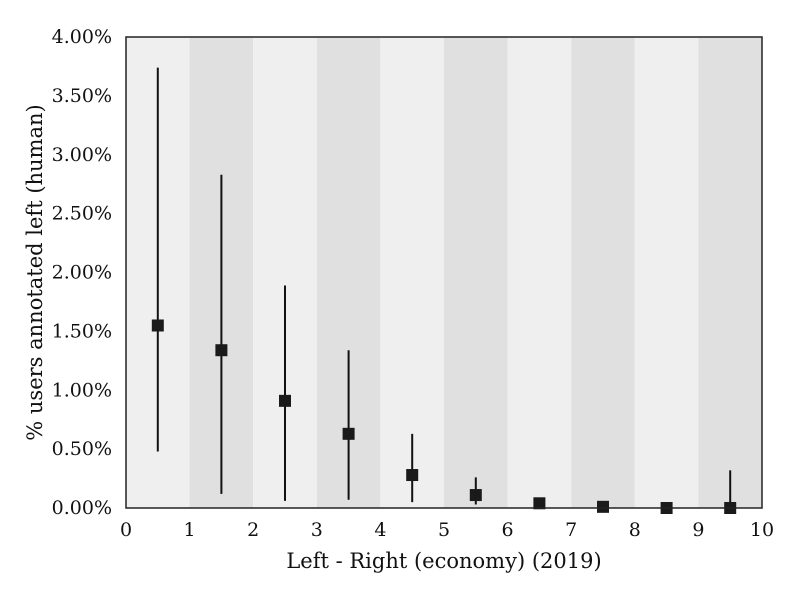 The height and width of the screenshot is (600, 800). Describe the element at coordinates (443, 561) in the screenshot. I see `x-axis-label: Left - Right (economy) (2019)` at that location.